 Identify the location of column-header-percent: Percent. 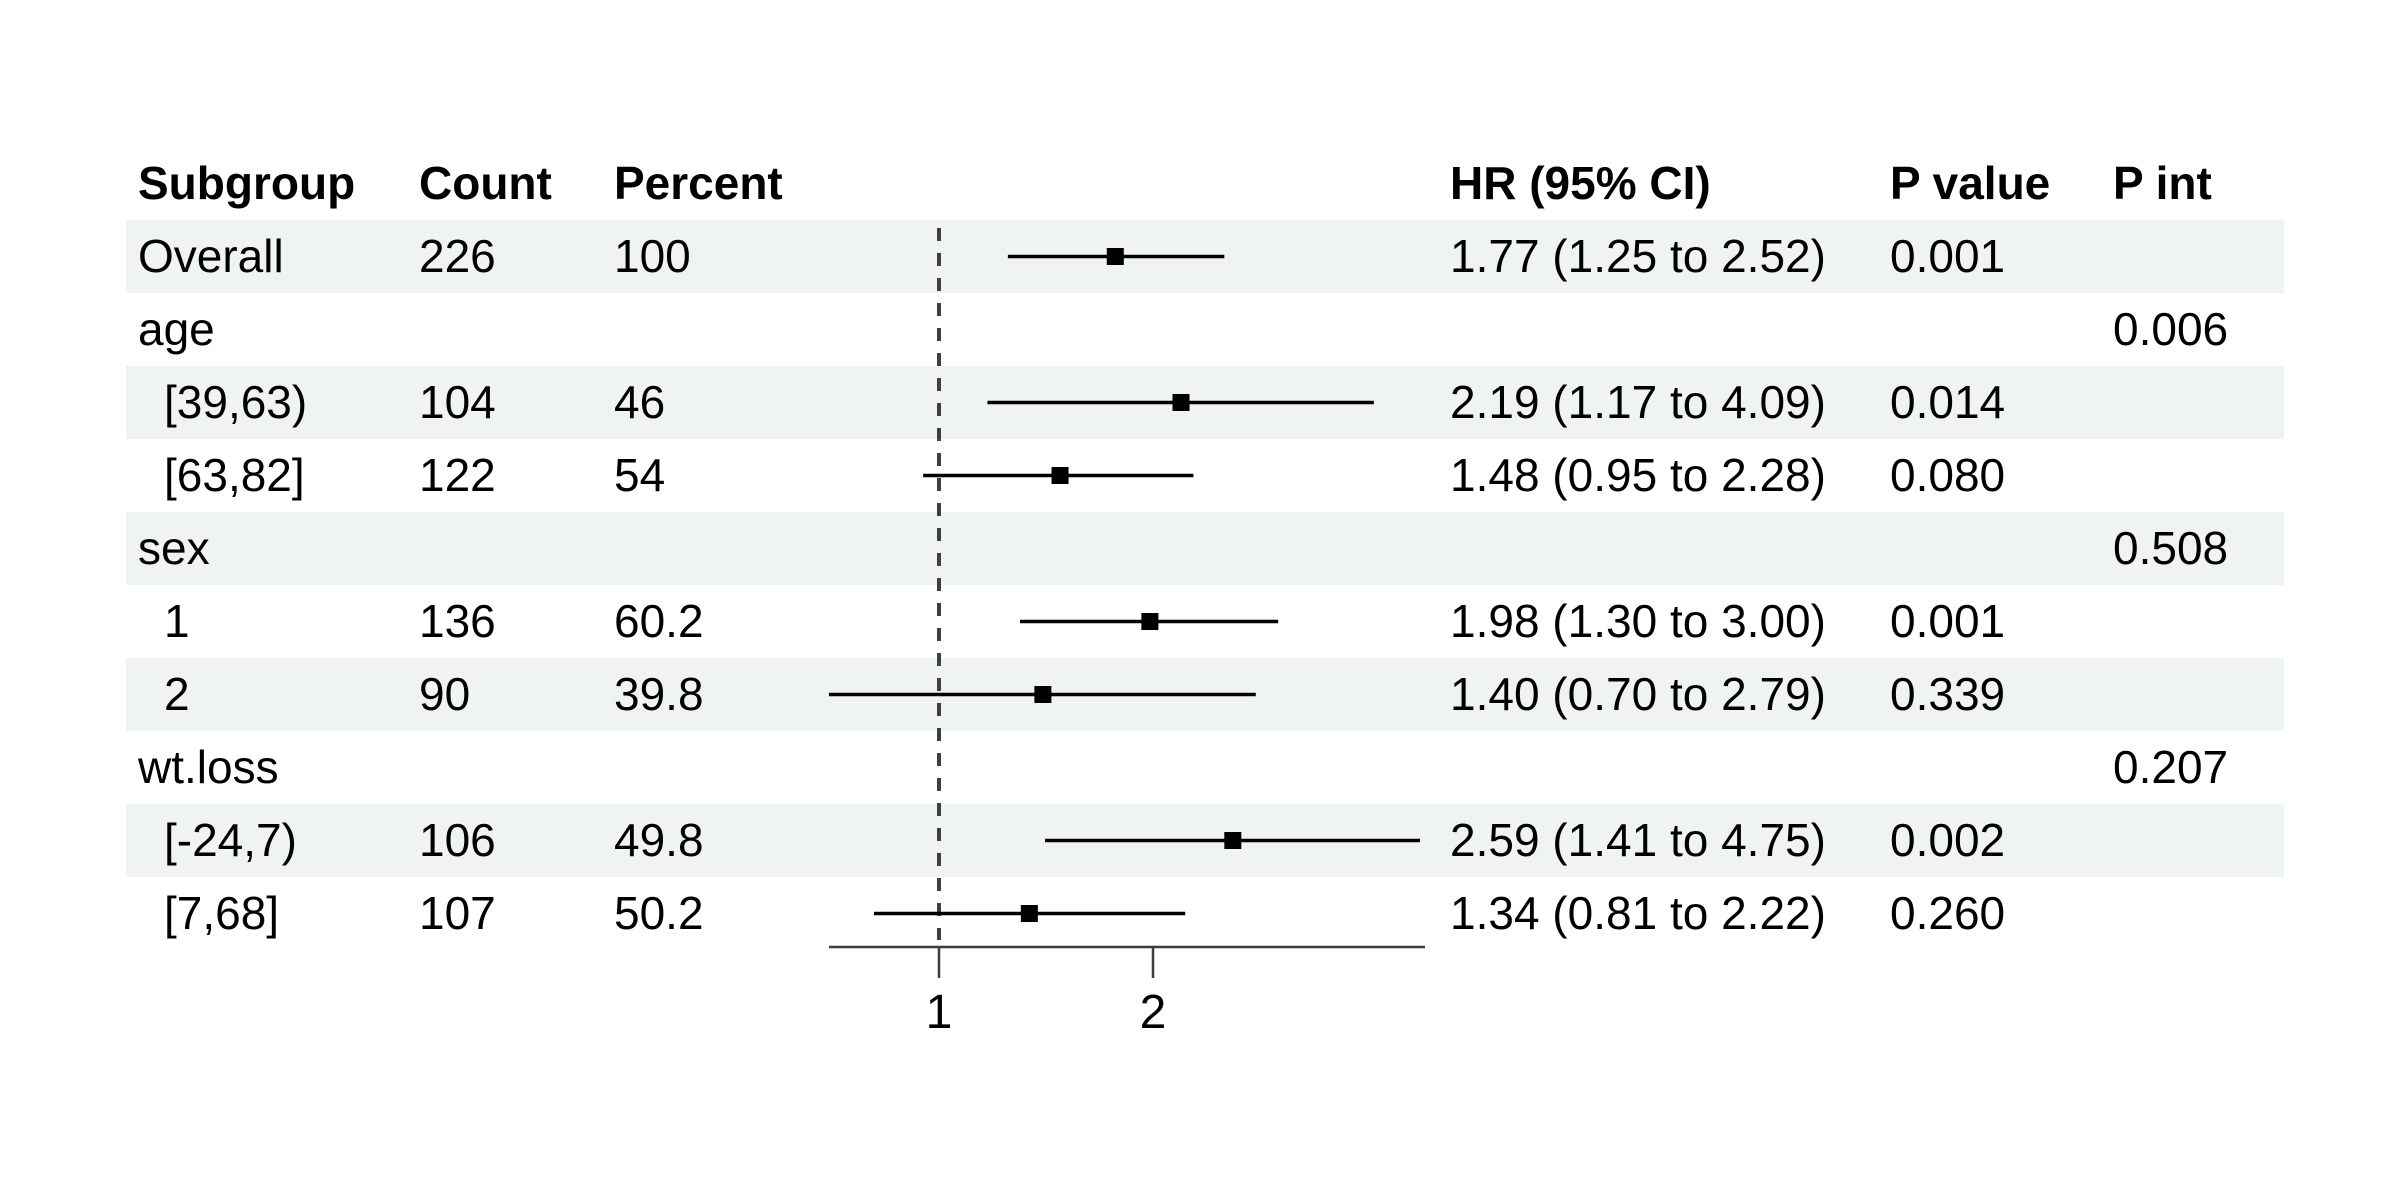
(698, 183).